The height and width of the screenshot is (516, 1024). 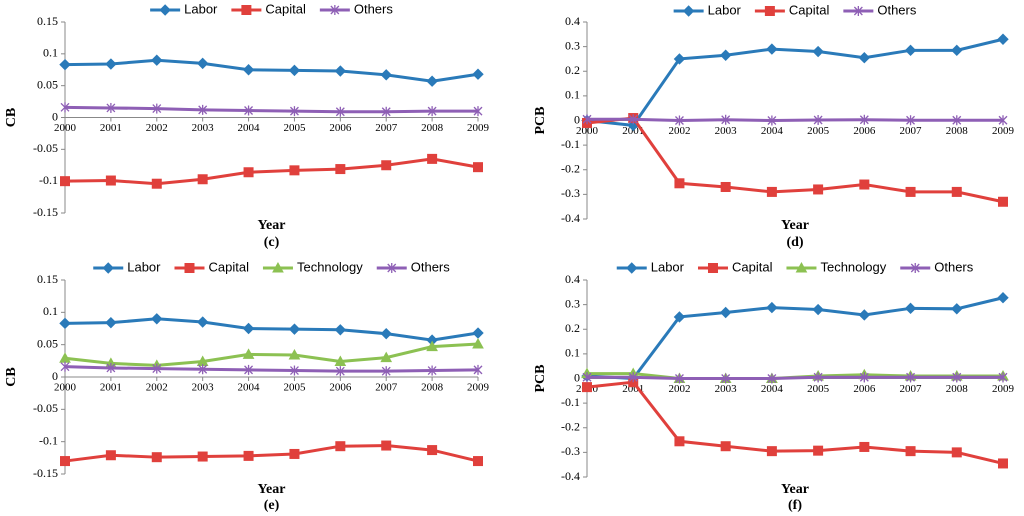 What do you see at coordinates (47, 84) in the screenshot?
I see `y-tick-label: 0.05` at bounding box center [47, 84].